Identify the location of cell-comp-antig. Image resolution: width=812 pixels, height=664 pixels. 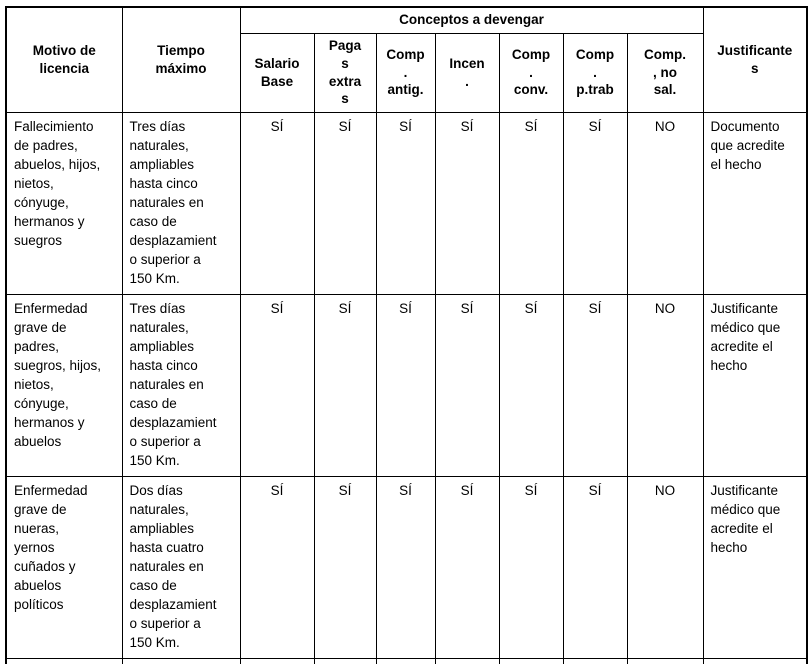
(405, 660).